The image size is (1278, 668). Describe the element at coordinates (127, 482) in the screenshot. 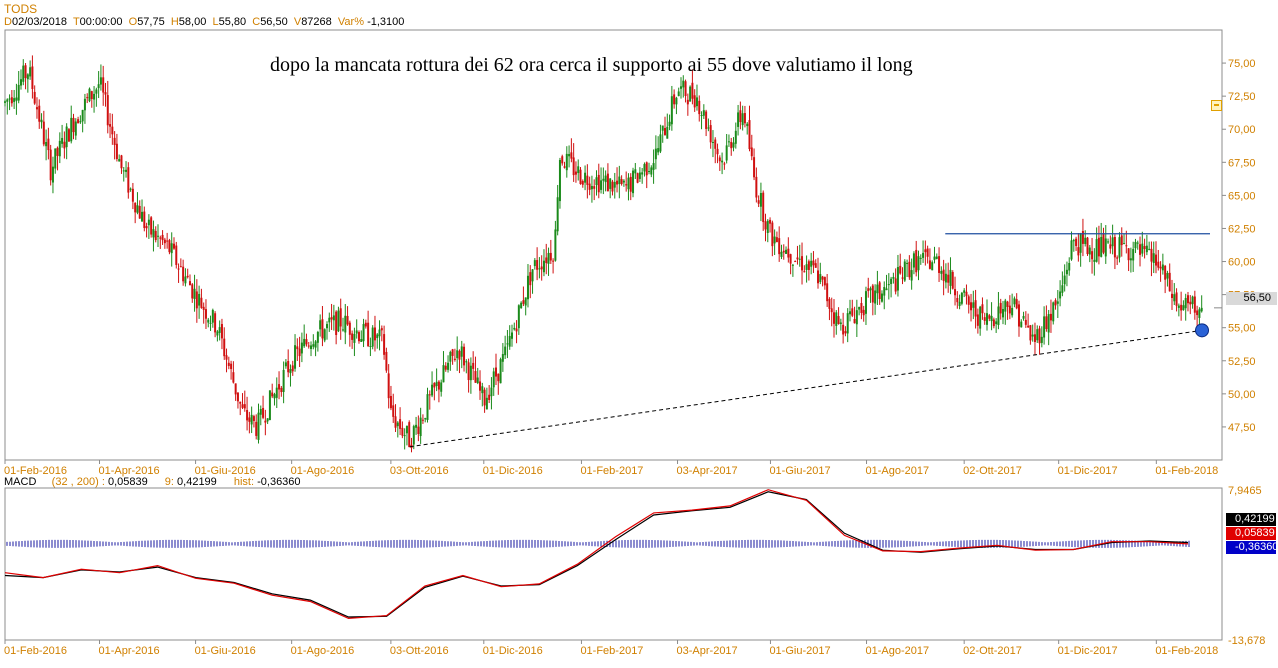

I see `macd-value: 0,05839` at that location.